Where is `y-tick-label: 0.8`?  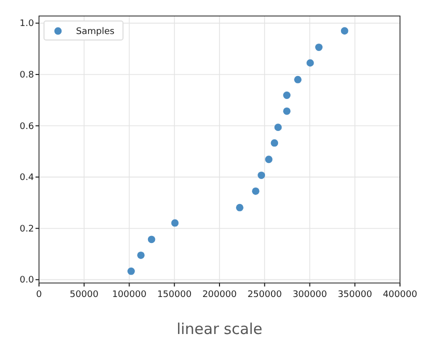 y-tick-label: 0.8 is located at coordinates (27, 75).